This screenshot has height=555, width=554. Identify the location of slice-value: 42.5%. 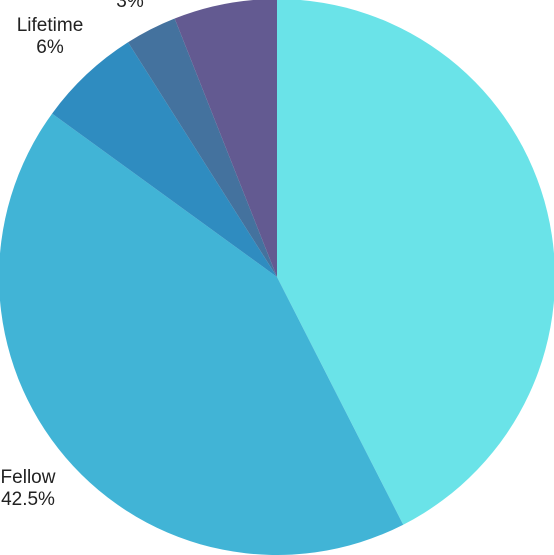
(28, 499).